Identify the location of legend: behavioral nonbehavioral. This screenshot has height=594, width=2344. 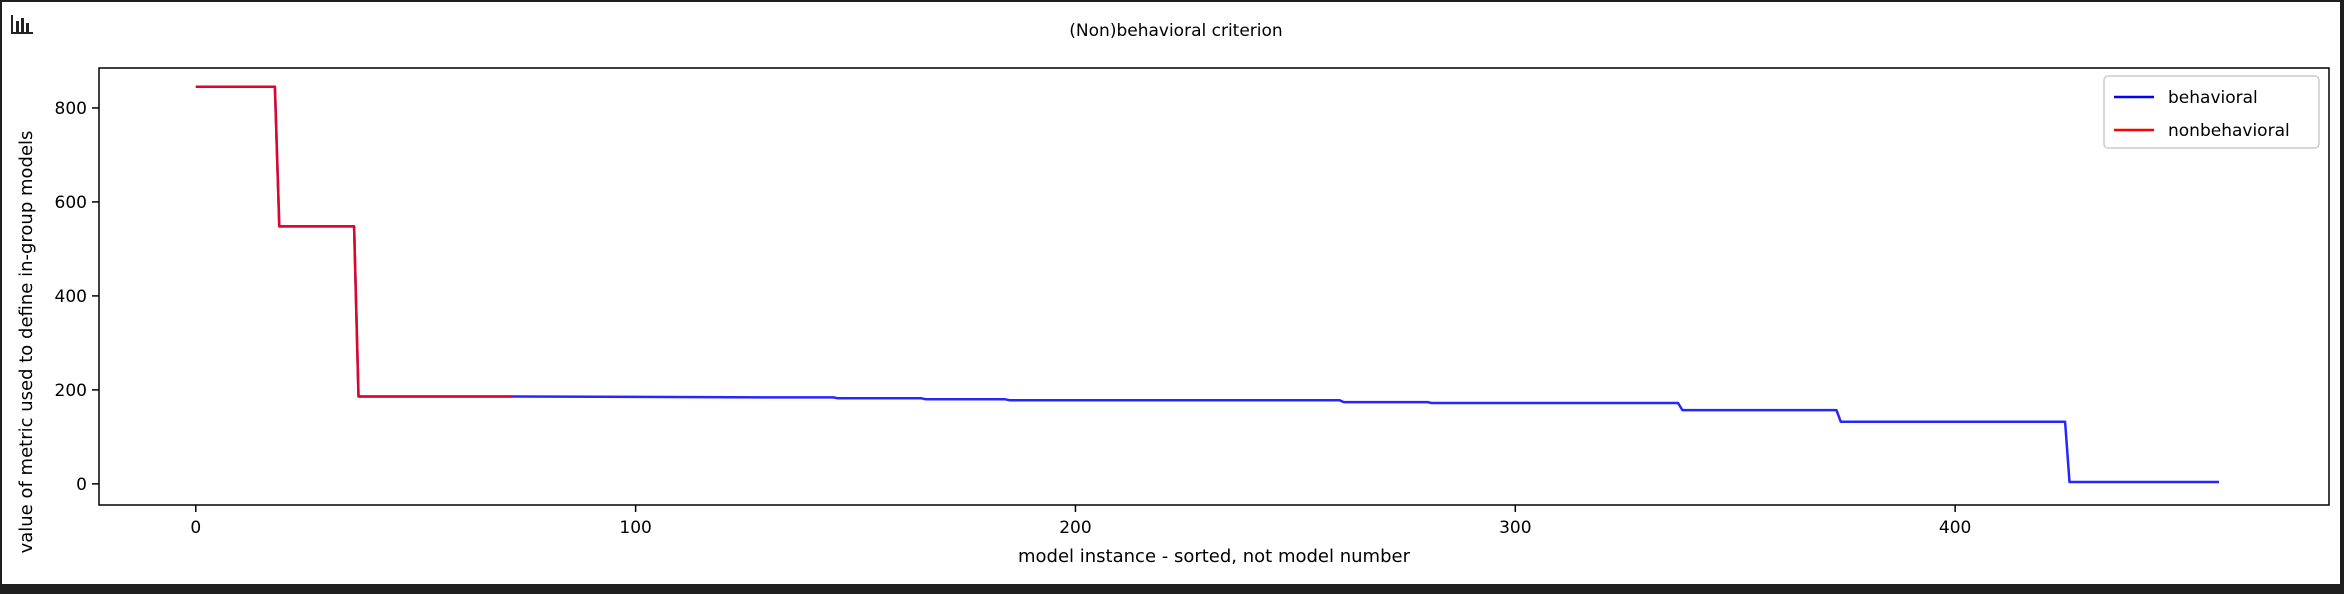
(2211, 112).